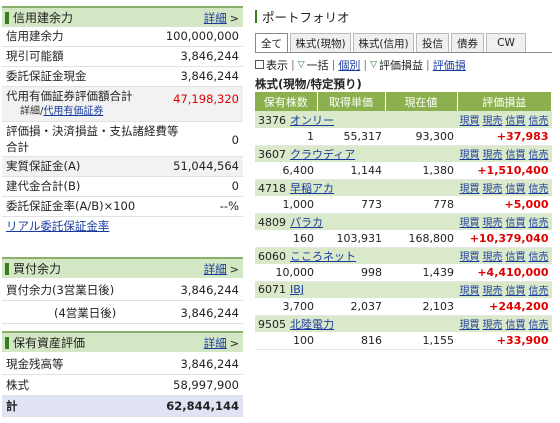 This screenshot has width=560, height=423. Describe the element at coordinates (403, 153) in the screenshot. I see `stock-name-row: 3607 クラウディア 現買 現売 信買 信売` at that location.